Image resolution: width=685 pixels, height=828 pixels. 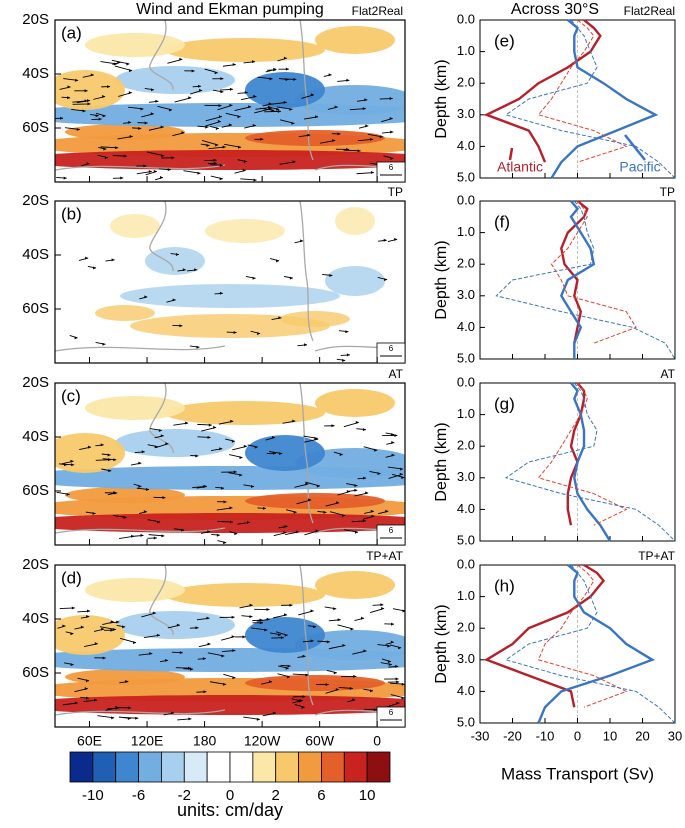 What do you see at coordinates (668, 374) in the screenshot?
I see `panel-tag: AT` at bounding box center [668, 374].